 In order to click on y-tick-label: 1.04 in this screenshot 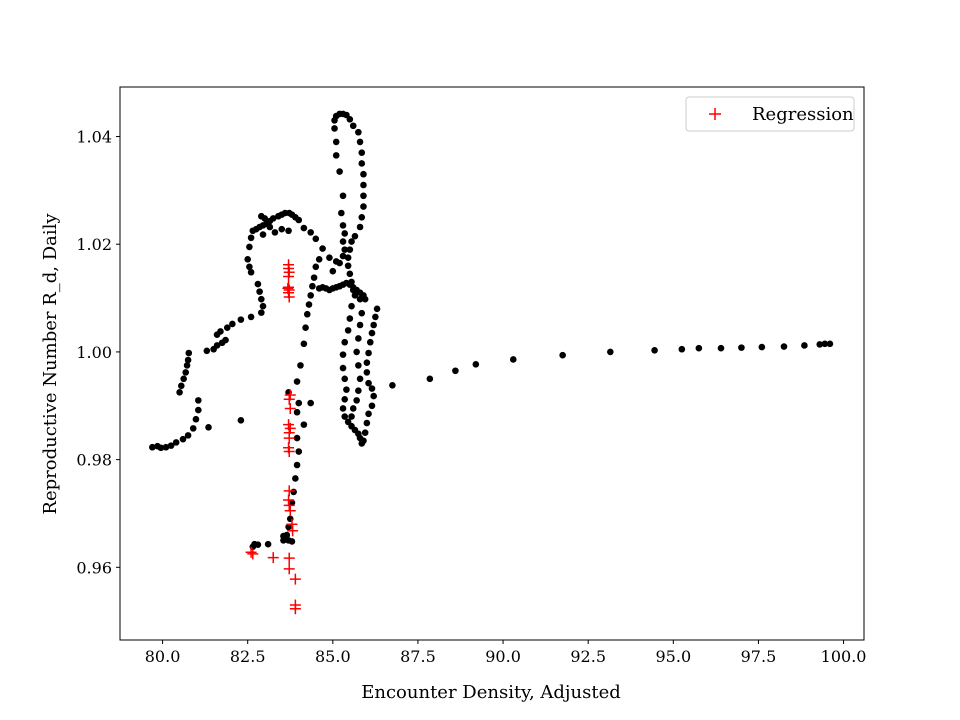, I will do `click(94, 137)`.